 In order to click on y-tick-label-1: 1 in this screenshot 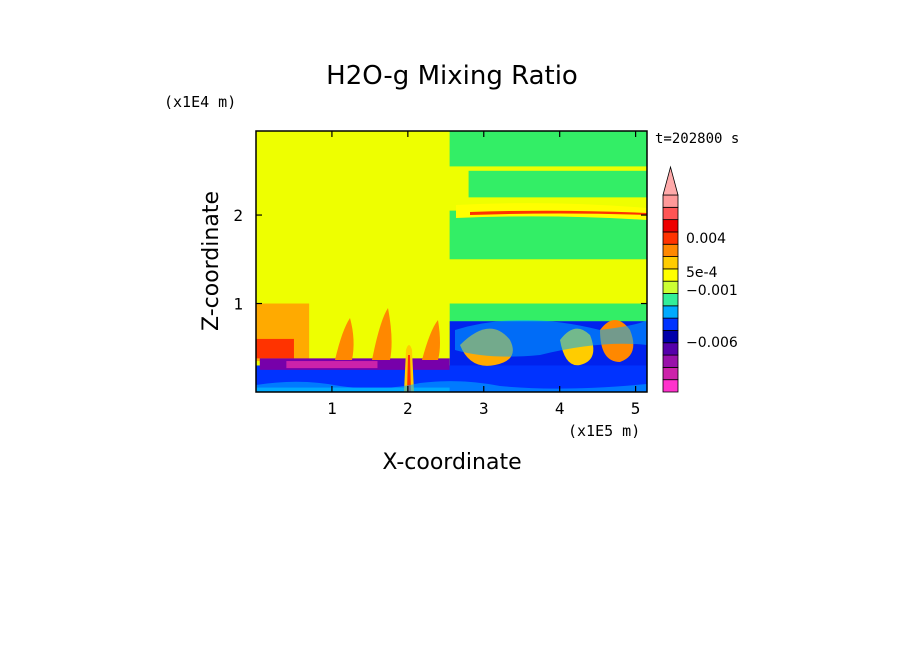, I will do `click(238, 304)`.